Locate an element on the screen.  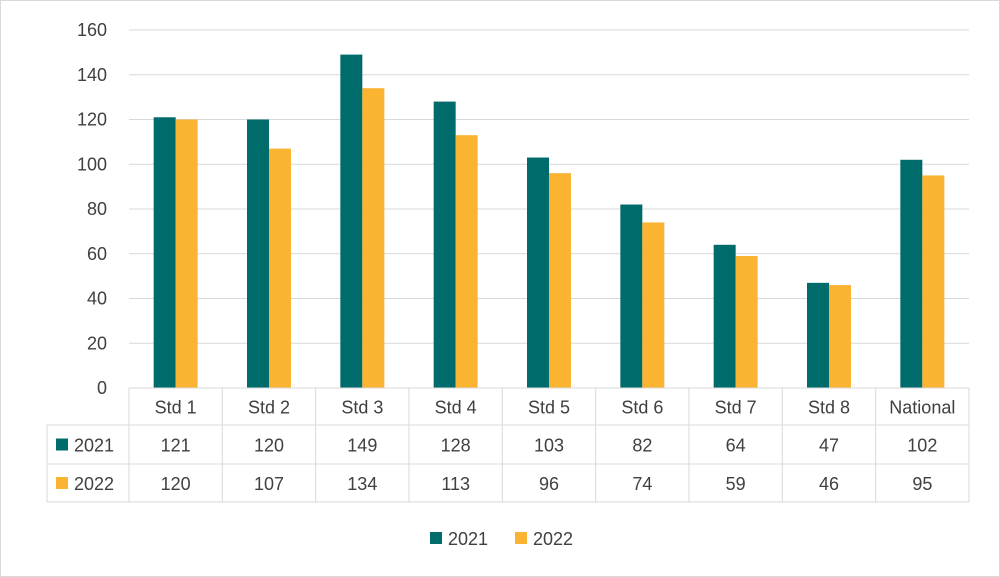
data-label: 128 is located at coordinates (456, 446).